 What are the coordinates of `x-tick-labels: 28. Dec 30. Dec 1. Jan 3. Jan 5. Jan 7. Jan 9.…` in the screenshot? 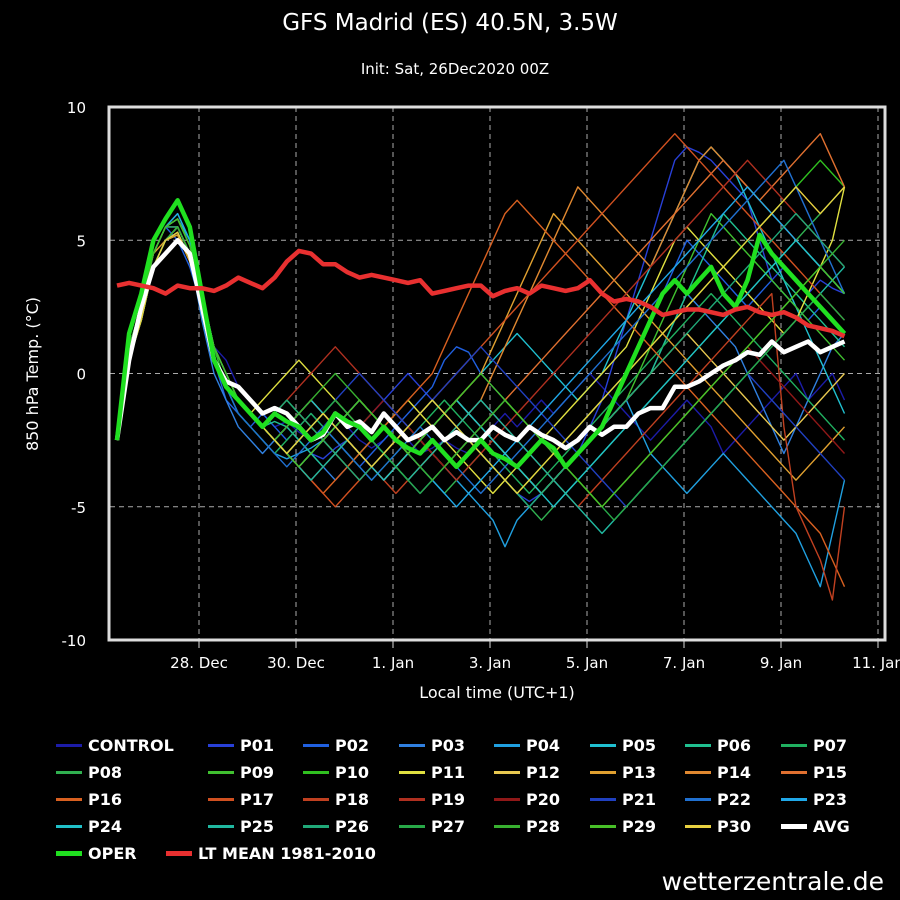 It's located at (535, 663).